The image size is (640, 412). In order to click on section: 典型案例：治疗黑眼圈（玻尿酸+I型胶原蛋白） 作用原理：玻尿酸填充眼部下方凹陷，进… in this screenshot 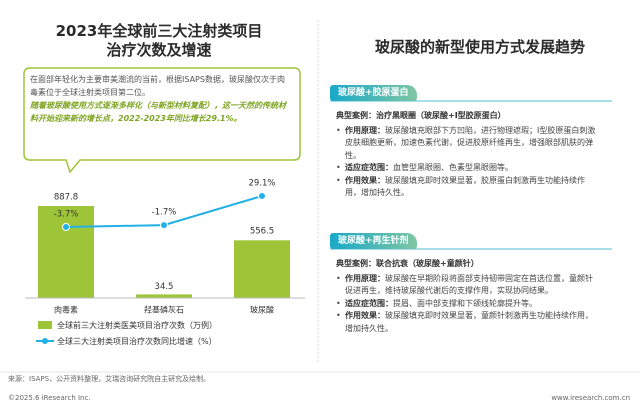, I will do `click(467, 155)`.